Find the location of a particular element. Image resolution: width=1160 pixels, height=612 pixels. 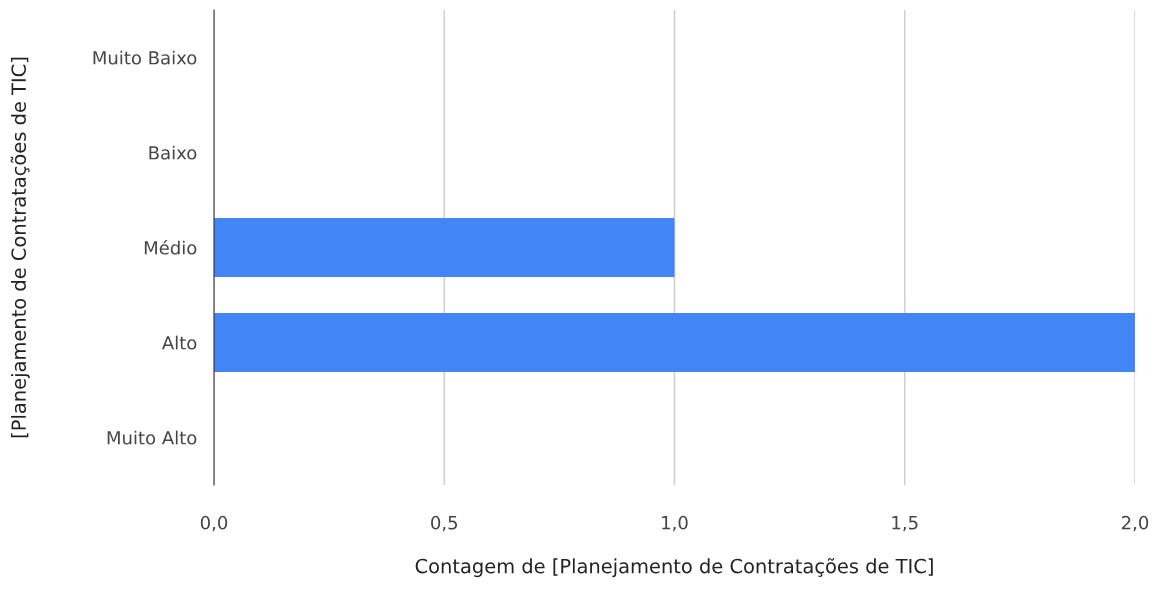

x-tick-label: 2,0 is located at coordinates (1135, 523).